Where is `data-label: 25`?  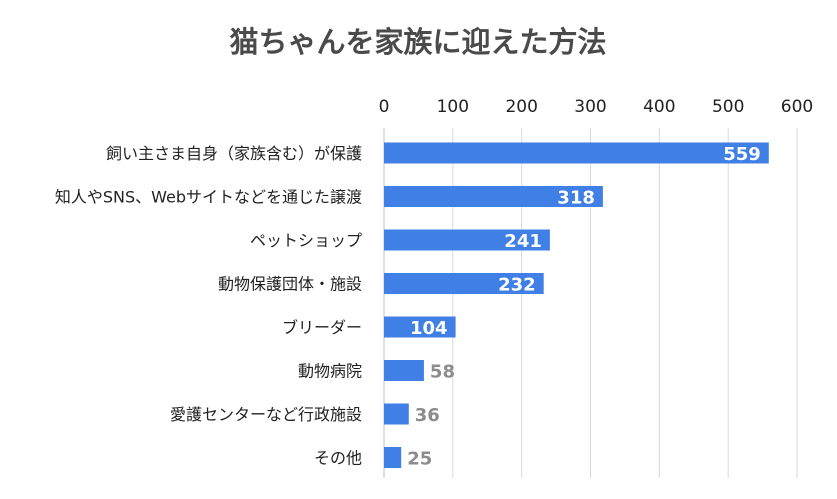 data-label: 25 is located at coordinates (419, 459).